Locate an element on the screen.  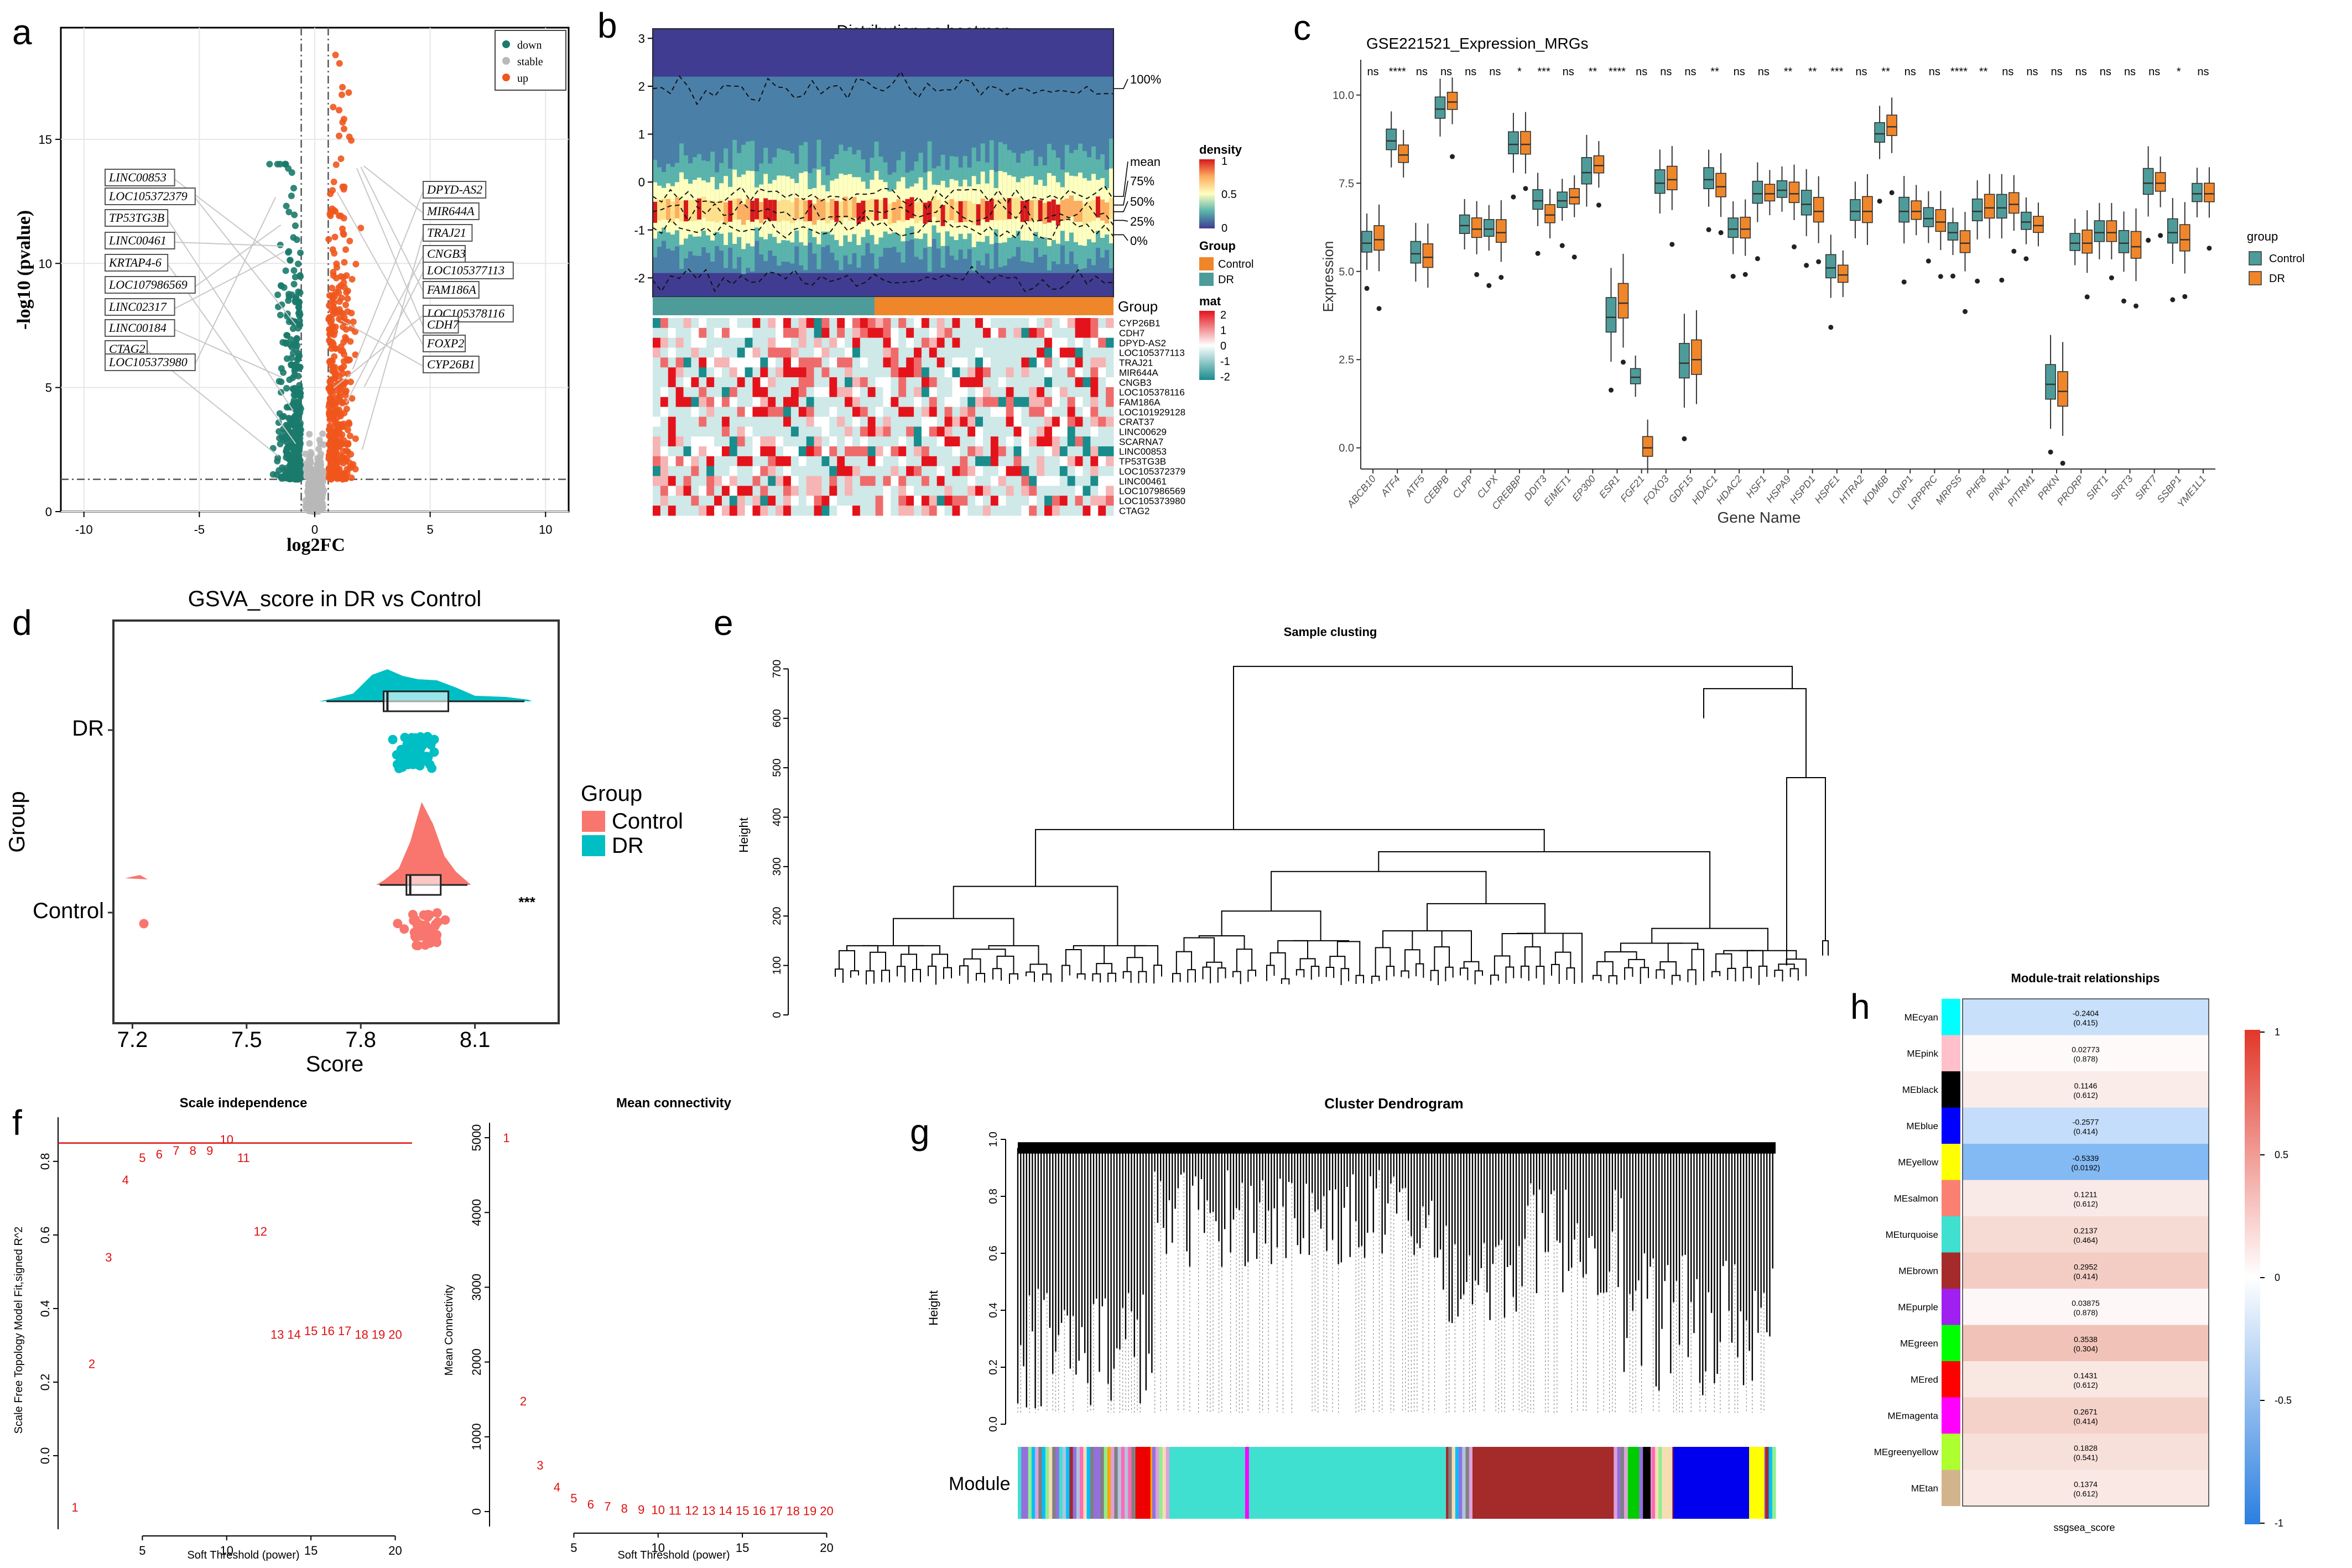
module-correlation-value: 0.2137 is located at coordinates (2086, 1230).